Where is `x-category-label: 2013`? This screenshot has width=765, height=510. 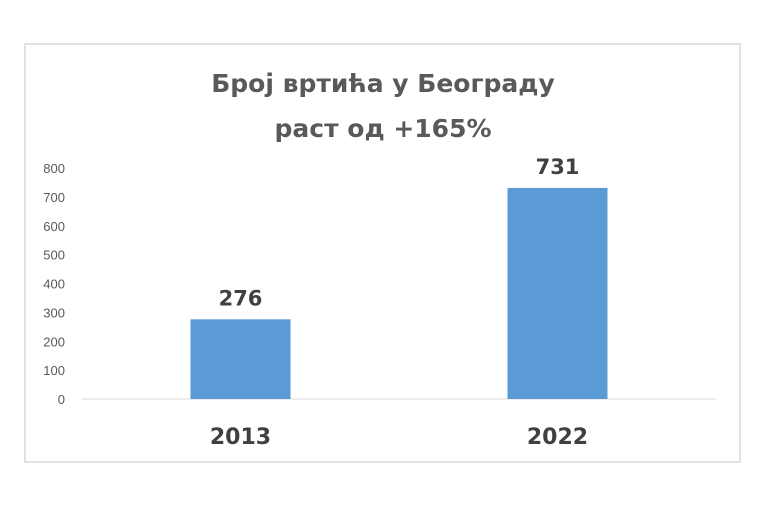
x-category-label: 2013 is located at coordinates (240, 437).